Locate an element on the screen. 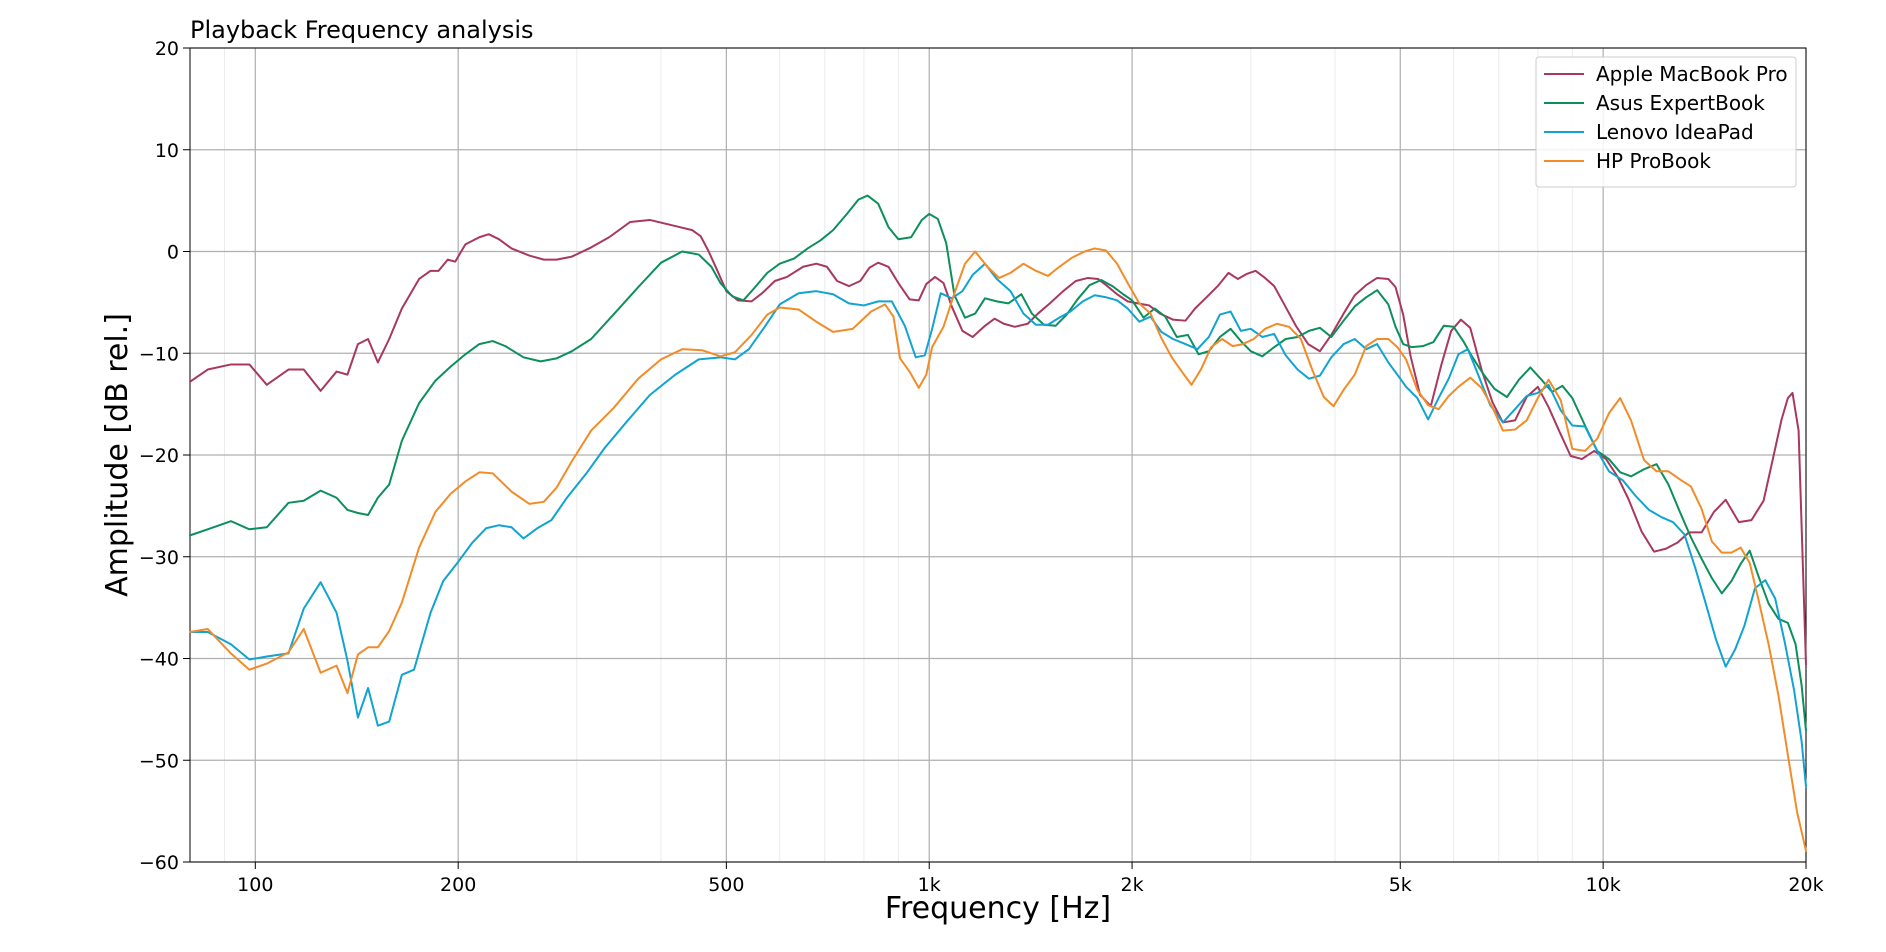  y-tick-label: −20 is located at coordinates (159, 456).